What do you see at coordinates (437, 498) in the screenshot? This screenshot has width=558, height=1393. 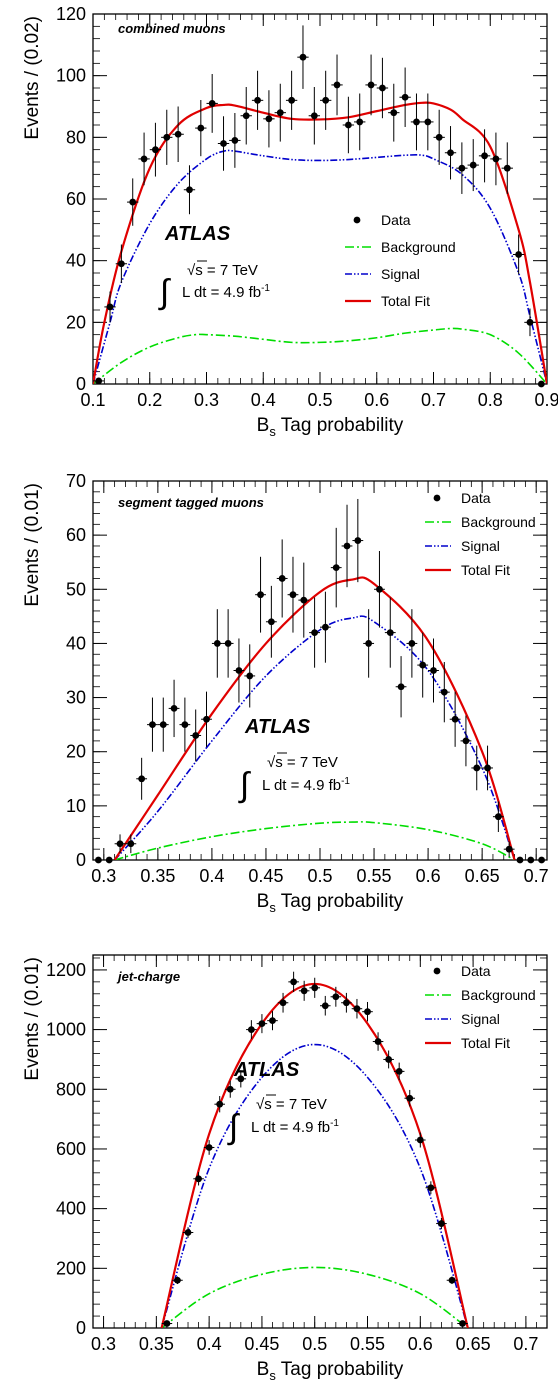 I see `legend-marker-data` at bounding box center [437, 498].